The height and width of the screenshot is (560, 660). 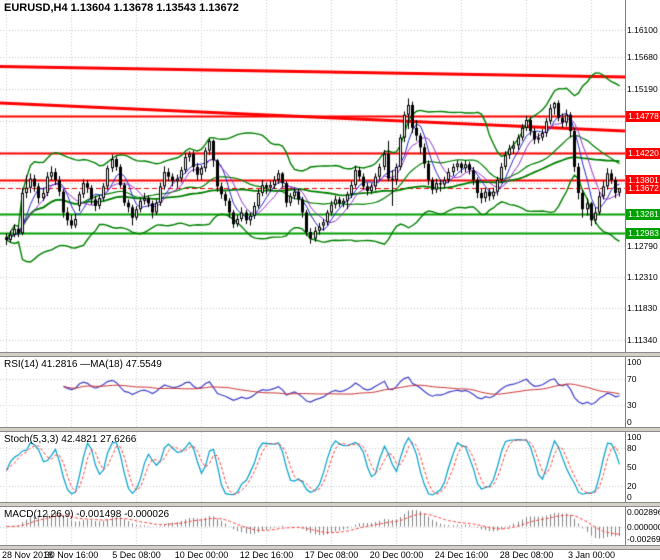 I want to click on price-badge: 1.12983, so click(x=643, y=234).